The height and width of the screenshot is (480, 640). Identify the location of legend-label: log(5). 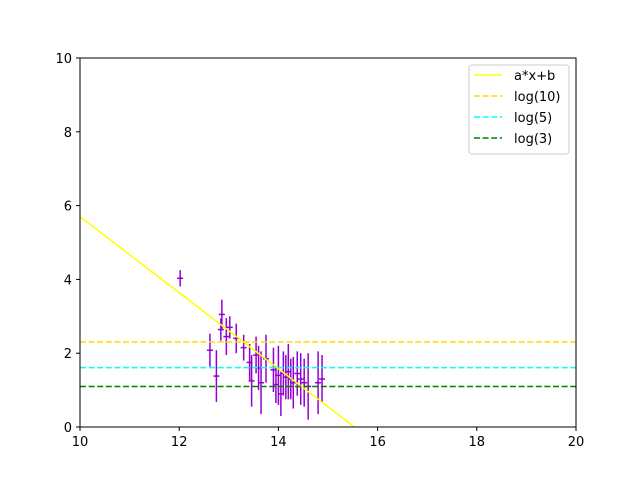
(533, 118).